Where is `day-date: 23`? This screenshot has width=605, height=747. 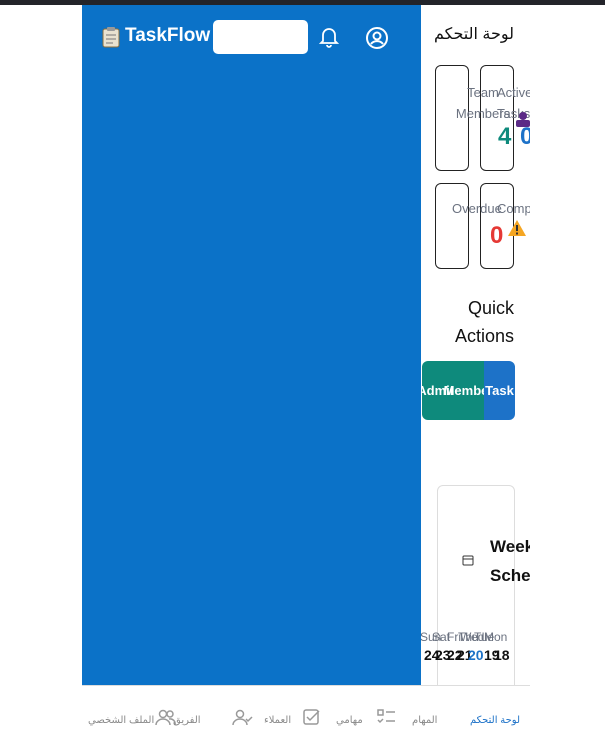
day-date: 23 is located at coordinates (443, 655).